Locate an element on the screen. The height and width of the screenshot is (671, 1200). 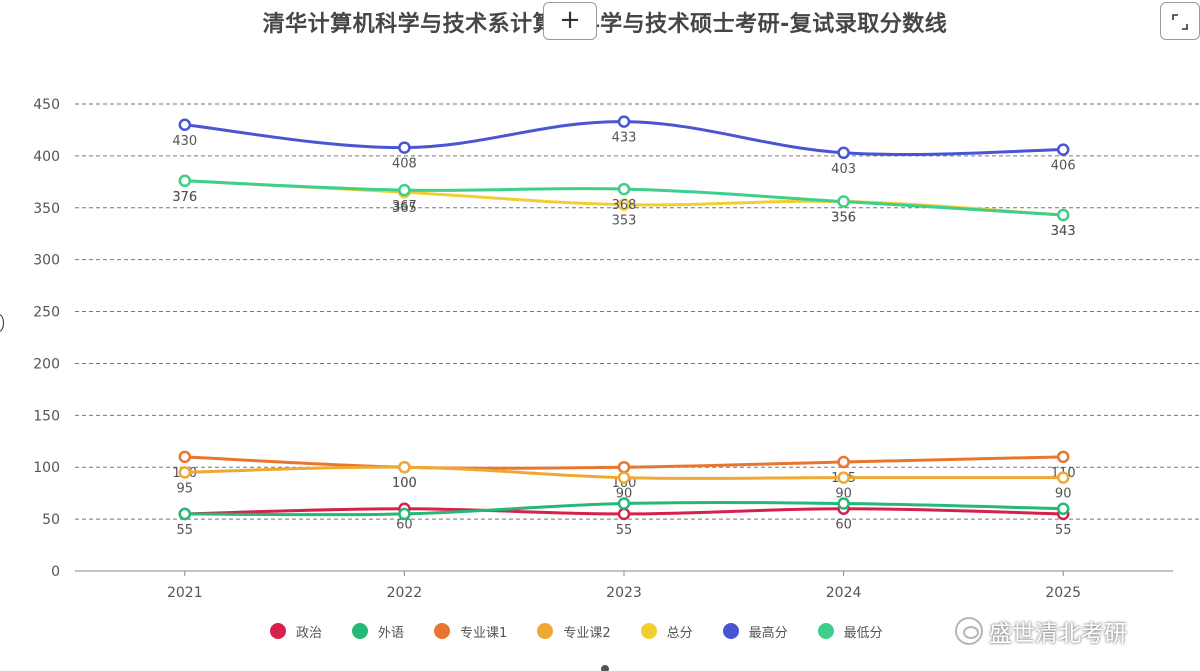
data-label: 367 is located at coordinates (404, 206).